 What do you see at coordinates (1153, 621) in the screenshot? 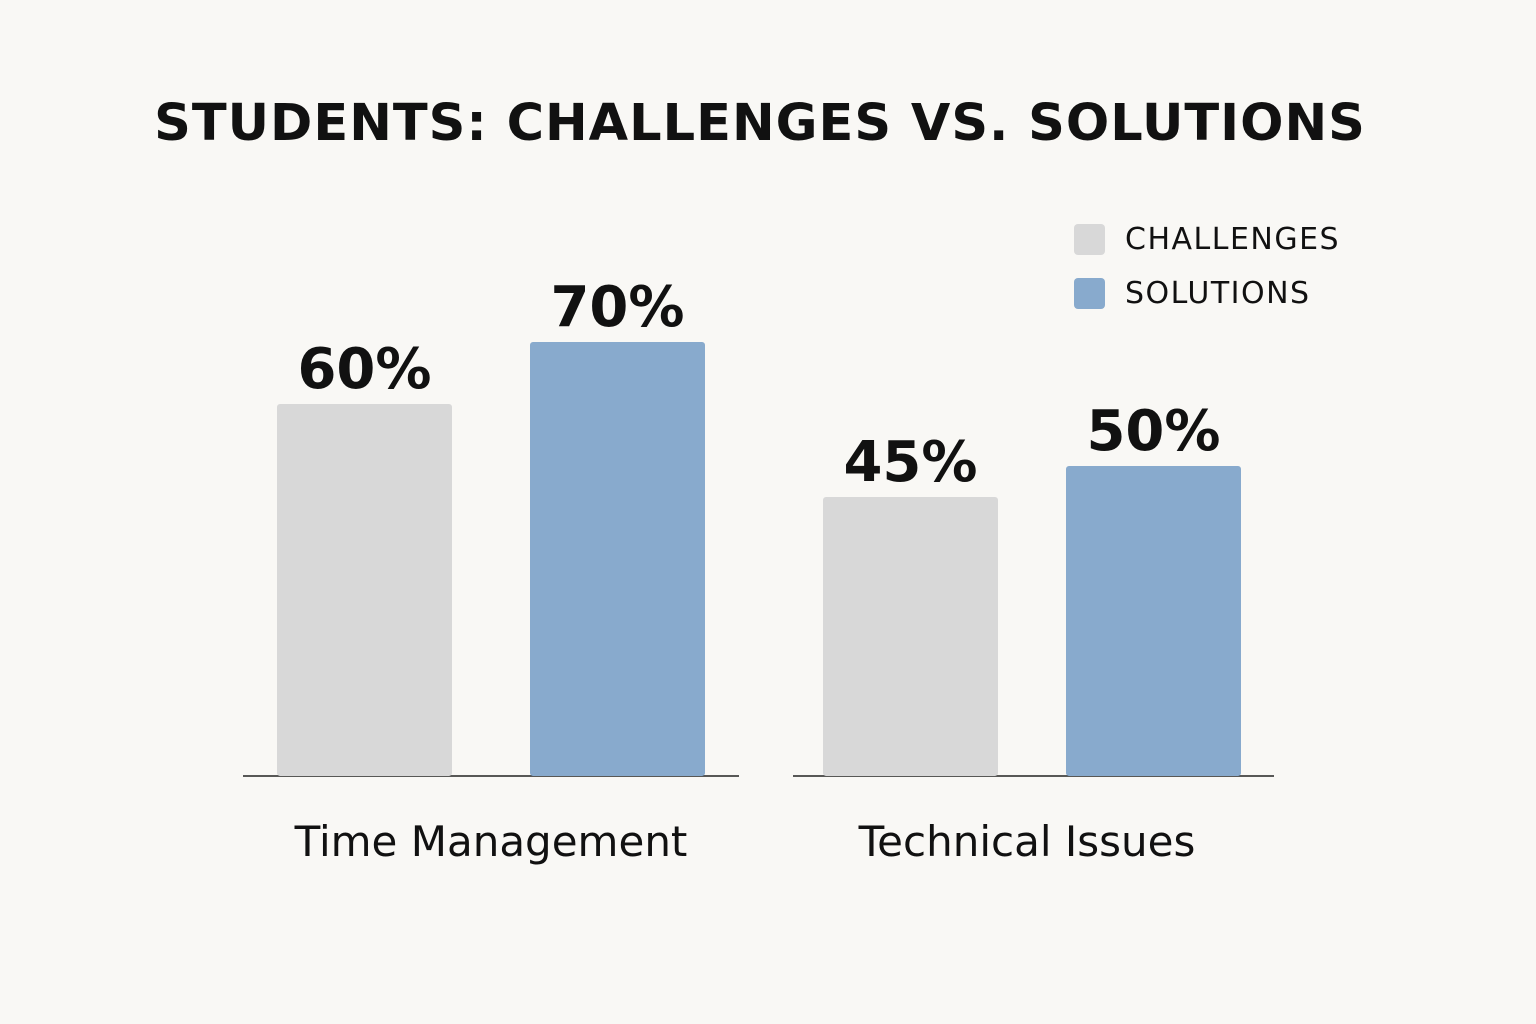
I see `bar-solutions-technical-issues` at bounding box center [1153, 621].